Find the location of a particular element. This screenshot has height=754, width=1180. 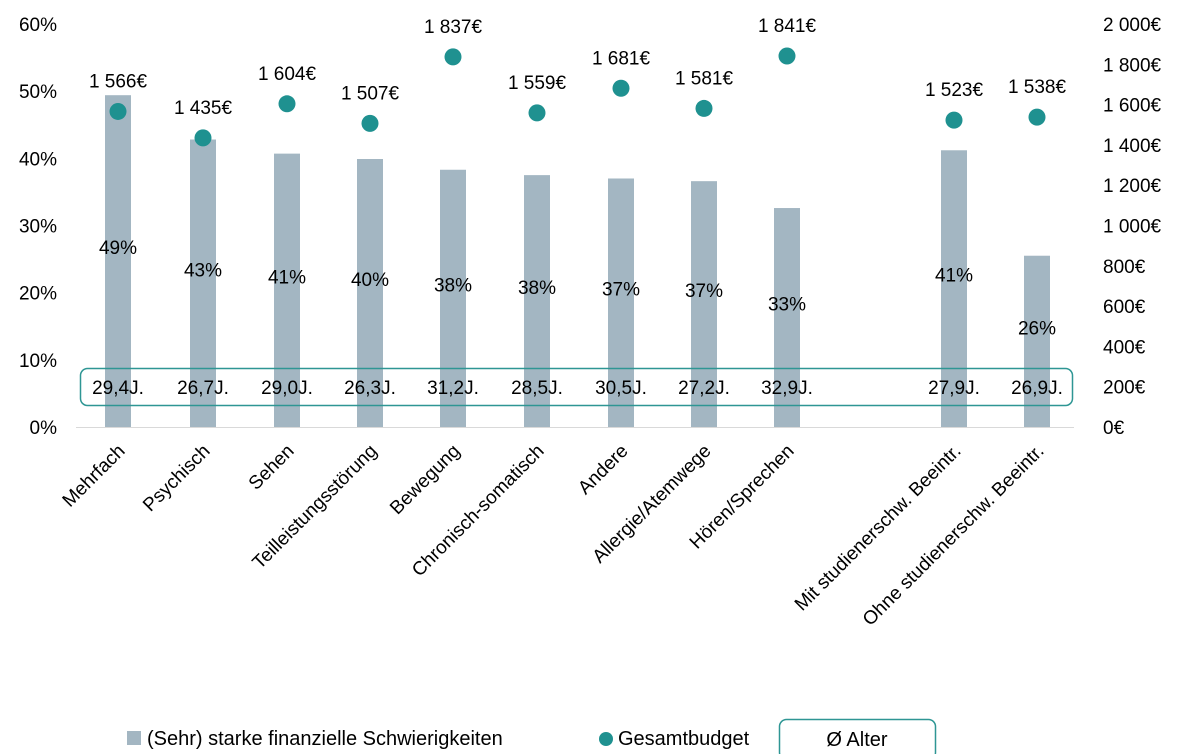

y-left-tick-label: 50% is located at coordinates (38, 92).